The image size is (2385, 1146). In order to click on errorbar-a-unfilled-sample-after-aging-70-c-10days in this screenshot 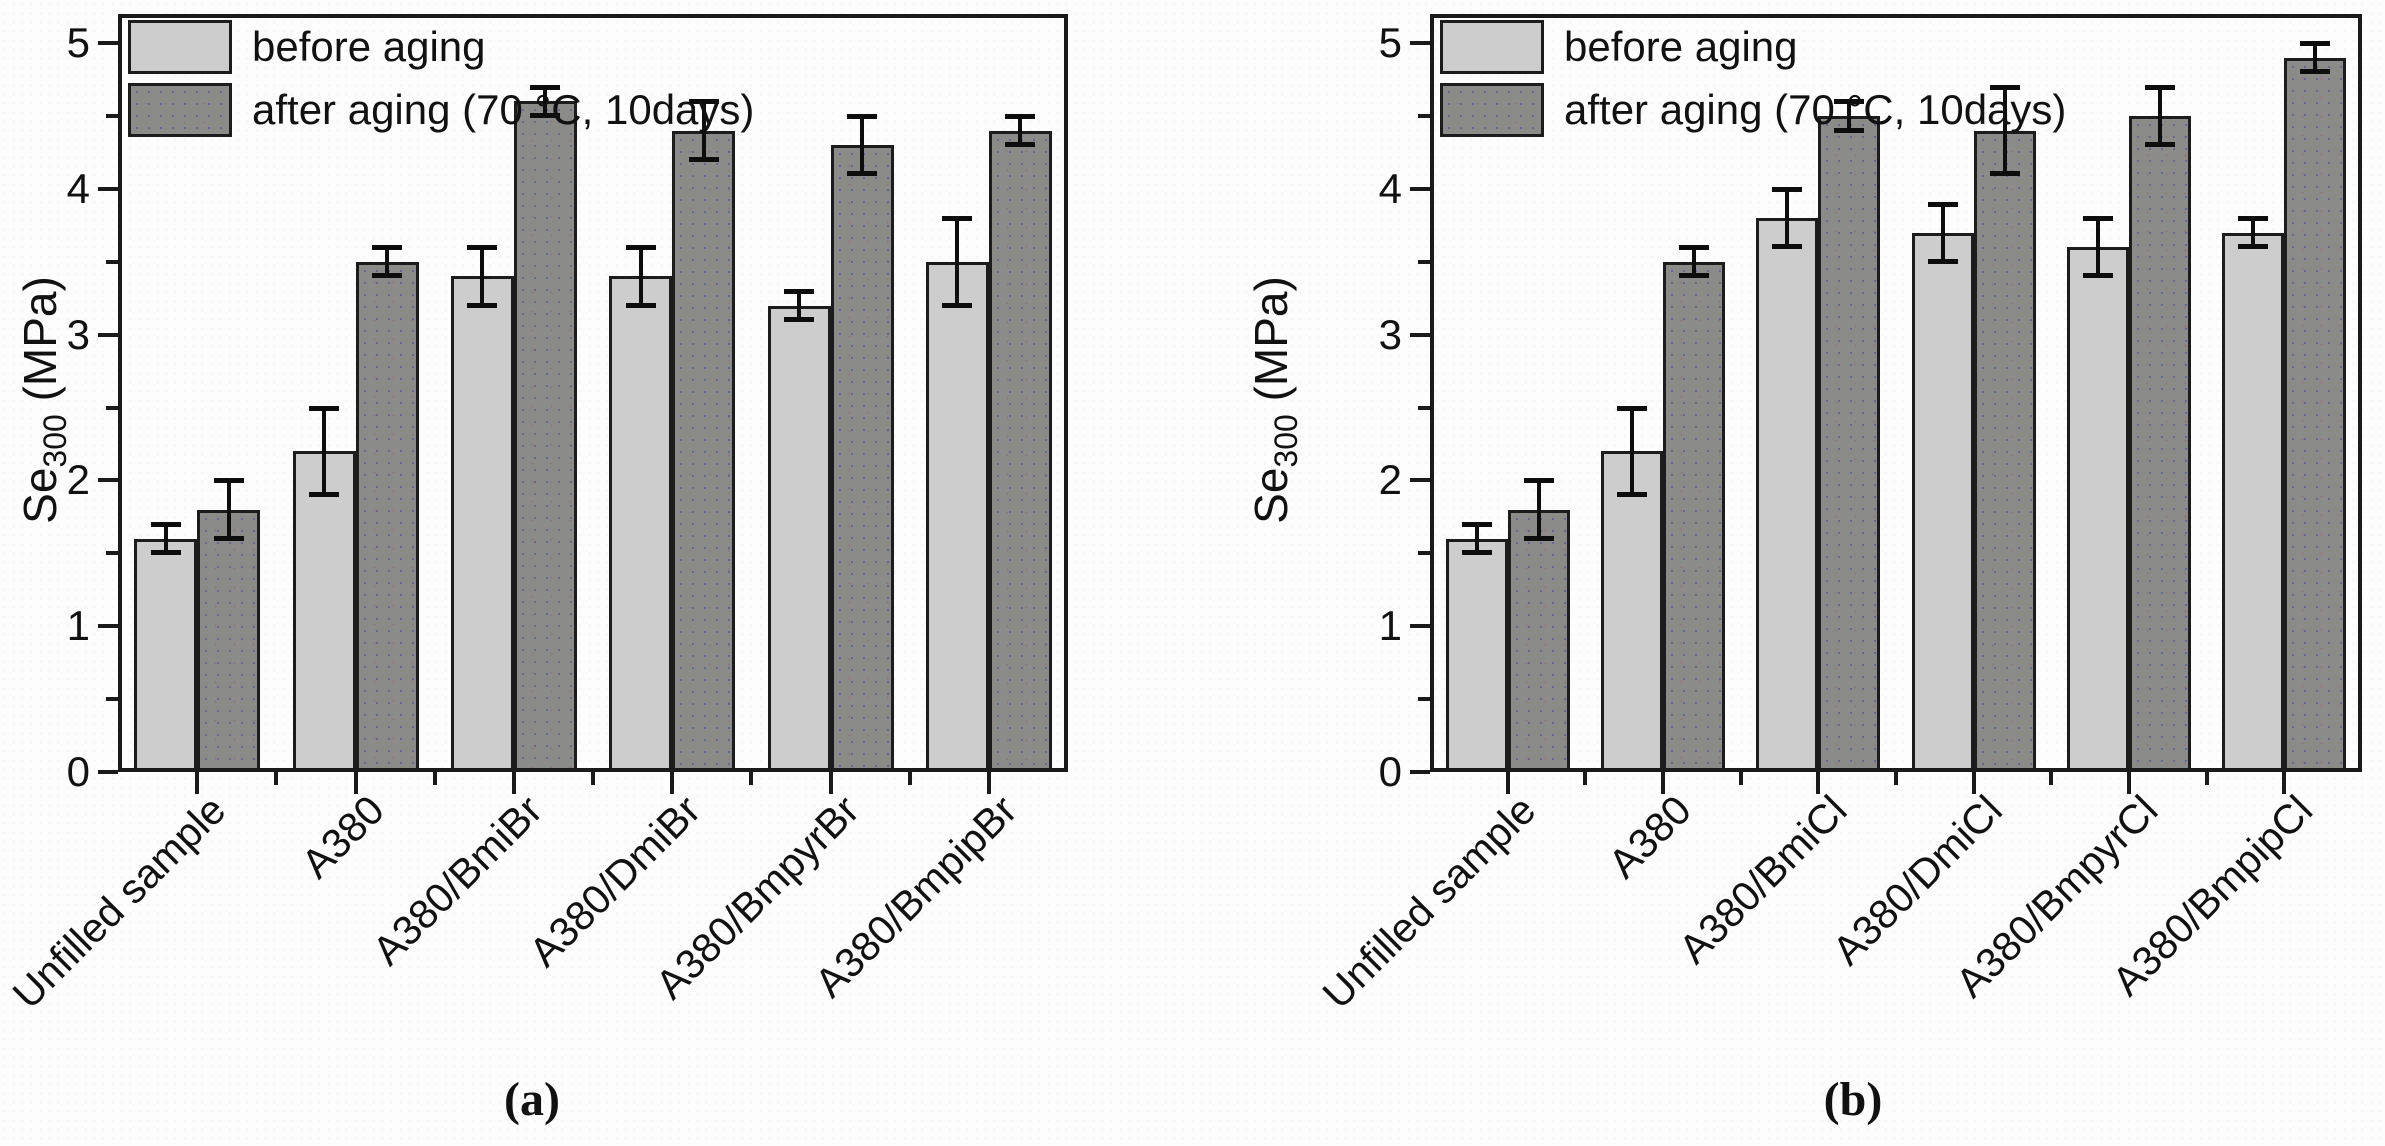, I will do `click(228, 509)`.